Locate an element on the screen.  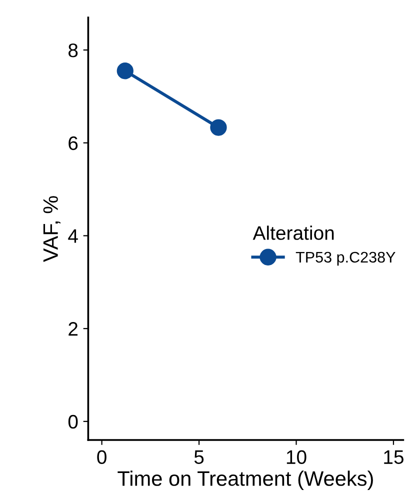
y-tick-label: 6 is located at coordinates (73, 143).